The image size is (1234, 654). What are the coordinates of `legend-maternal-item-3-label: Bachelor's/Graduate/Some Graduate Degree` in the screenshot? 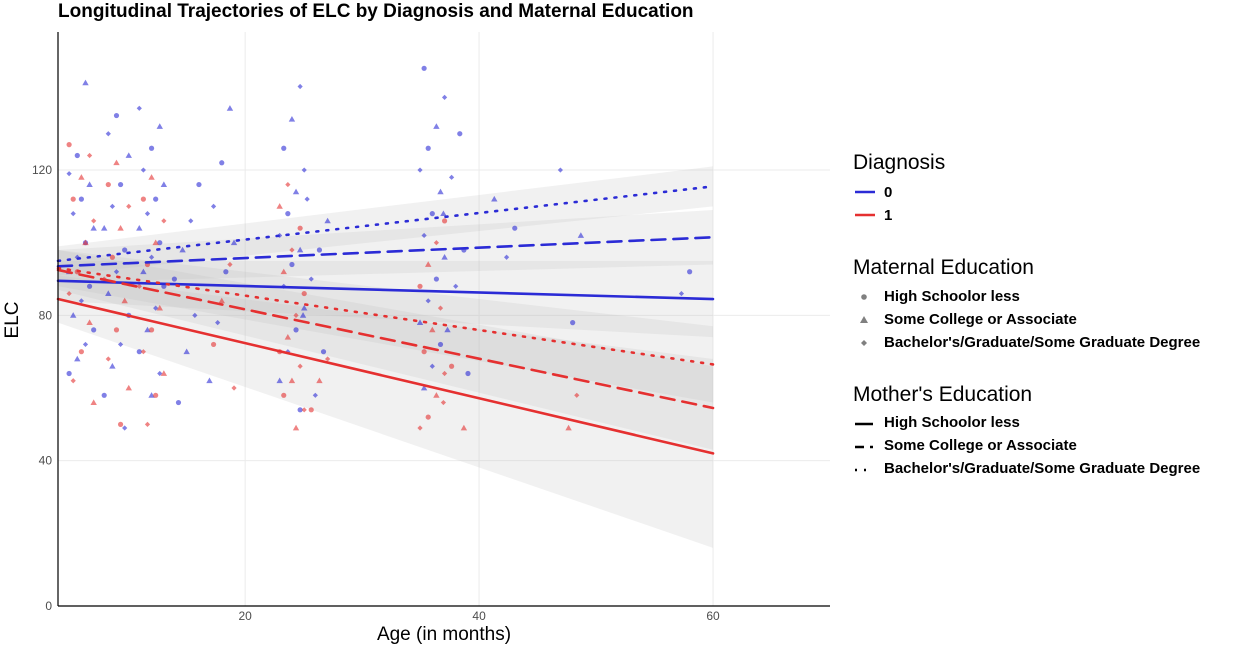 It's located at (1042, 342).